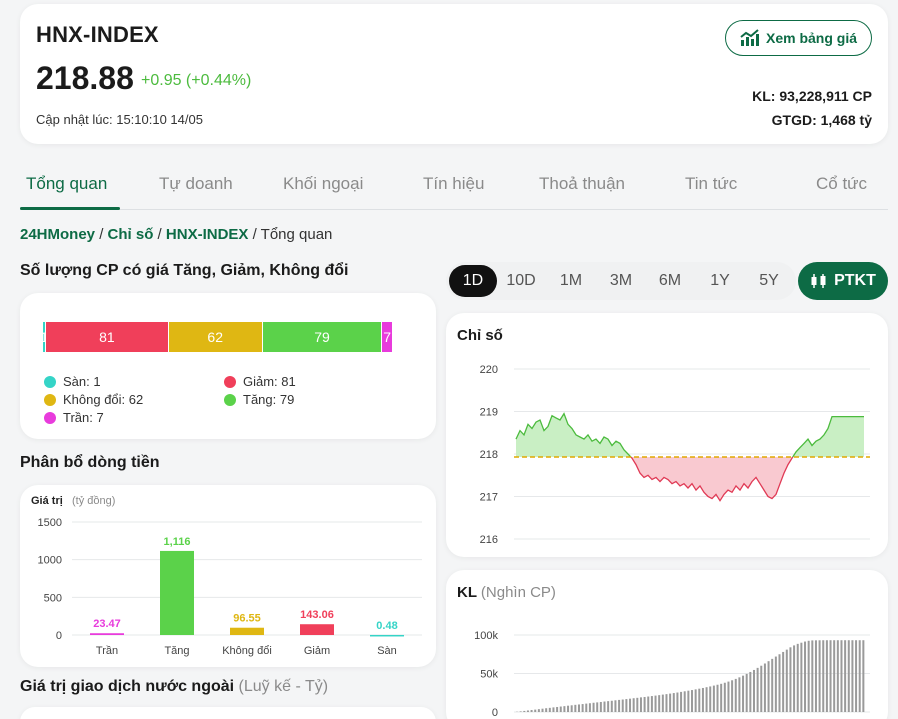 This screenshot has width=898, height=719. What do you see at coordinates (670, 280) in the screenshot?
I see `period-6m: 6M` at bounding box center [670, 280].